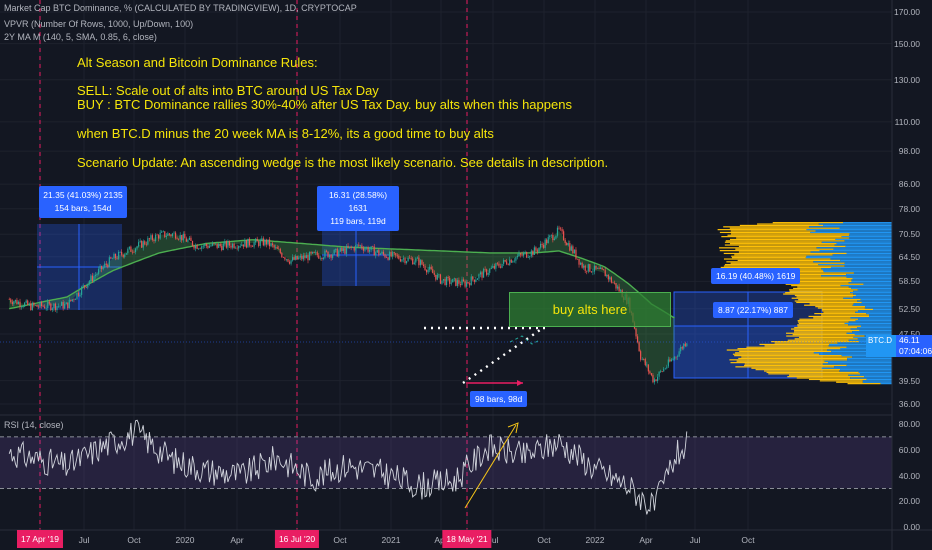 The image size is (932, 550). What do you see at coordinates (882, 346) in the screenshot?
I see `symbol-tag: BTC.D` at bounding box center [882, 346].